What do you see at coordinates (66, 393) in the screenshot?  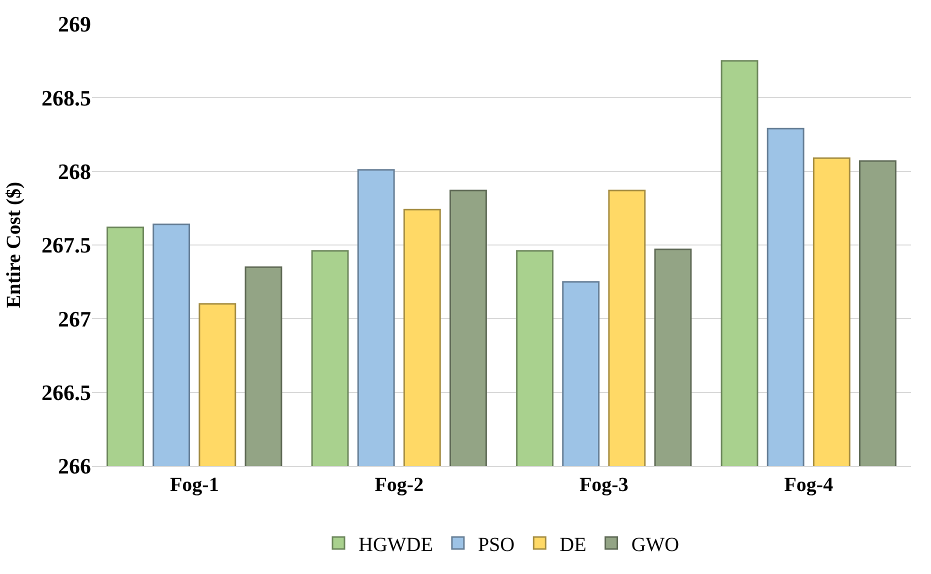 I see `y-tick-label: 266.5` at bounding box center [66, 393].